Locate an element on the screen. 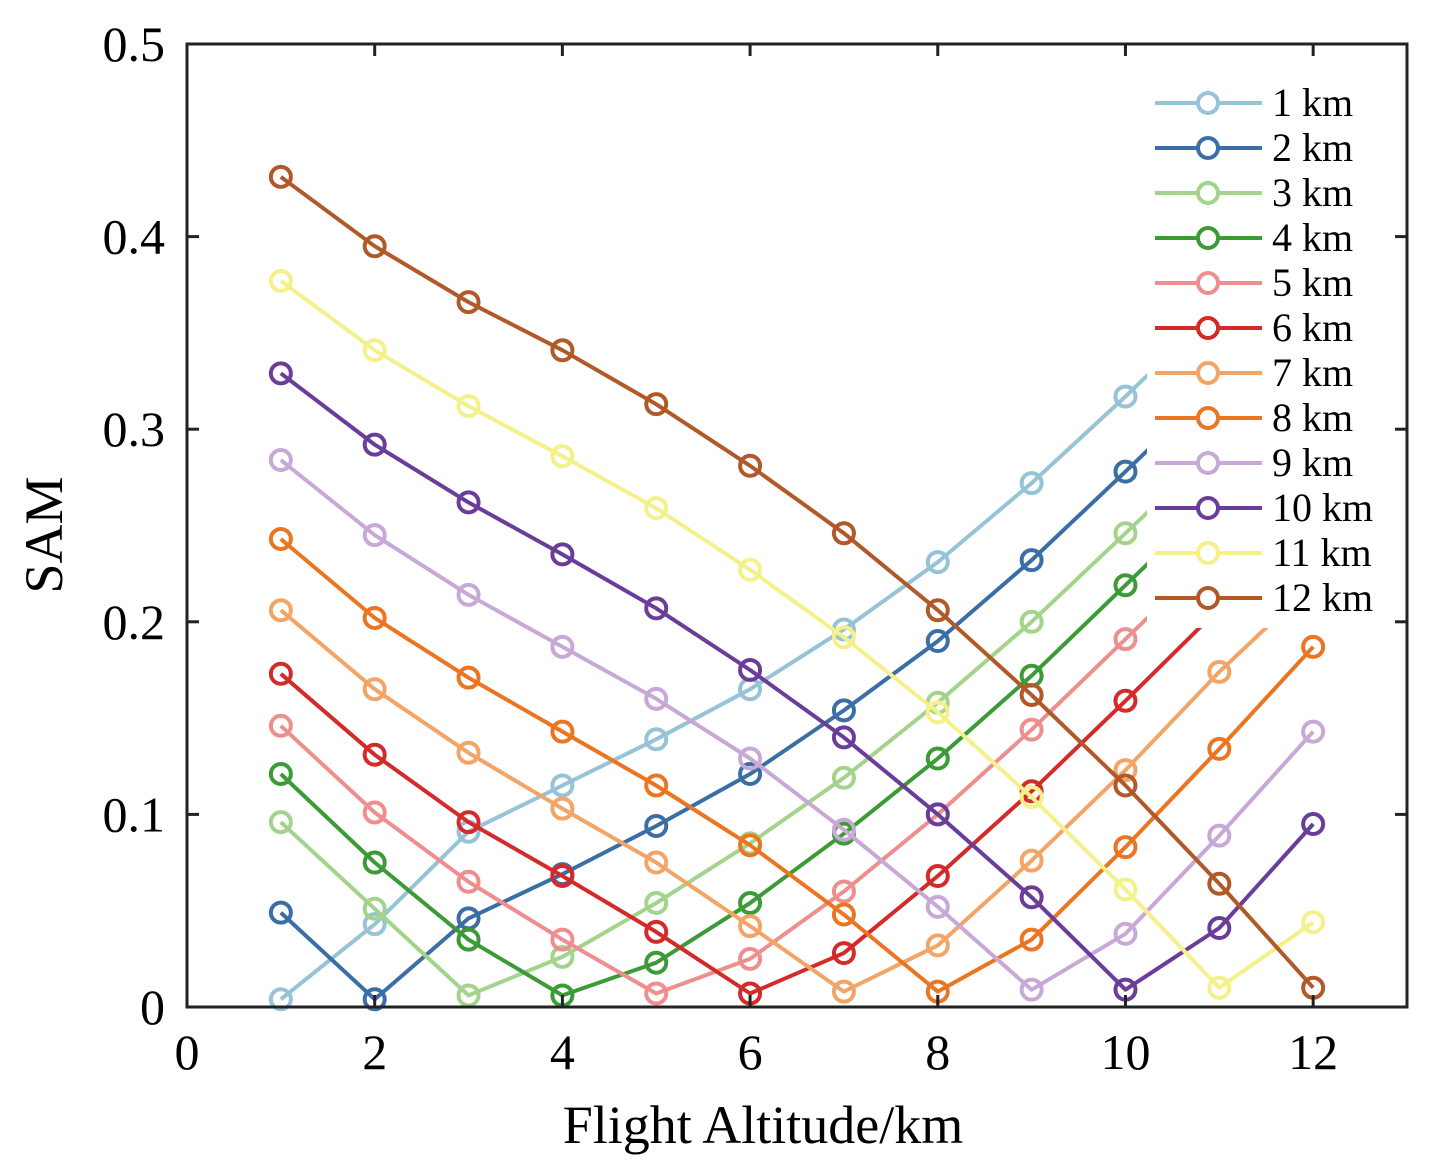 The height and width of the screenshot is (1163, 1449). legend-label: 11 km is located at coordinates (1322, 552).